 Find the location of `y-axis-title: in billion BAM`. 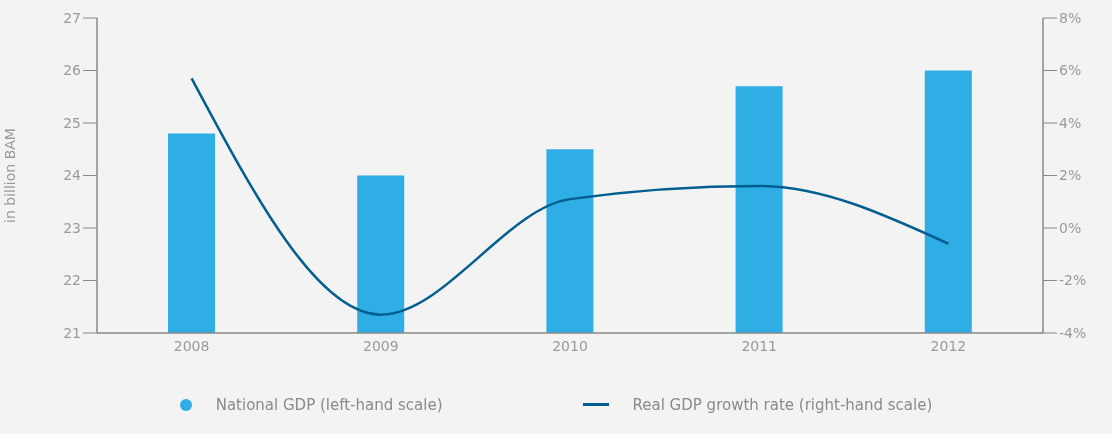

y-axis-title: in billion BAM is located at coordinates (9, 175).